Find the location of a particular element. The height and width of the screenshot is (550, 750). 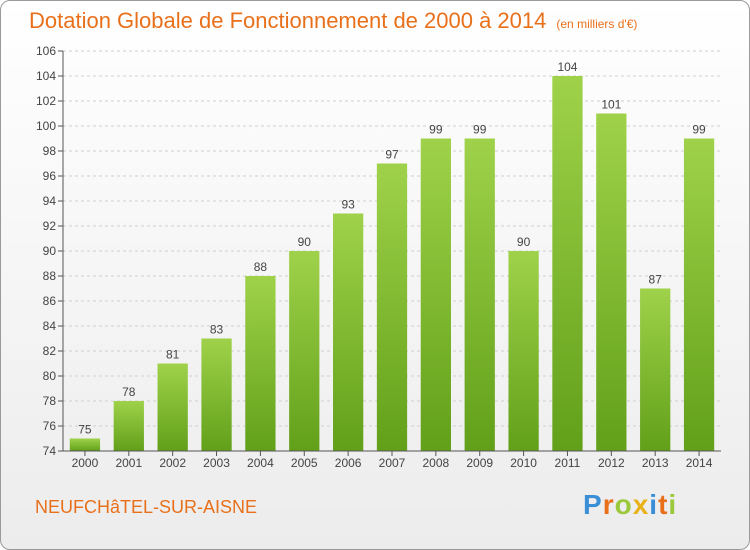

data-label: 83 is located at coordinates (217, 330).